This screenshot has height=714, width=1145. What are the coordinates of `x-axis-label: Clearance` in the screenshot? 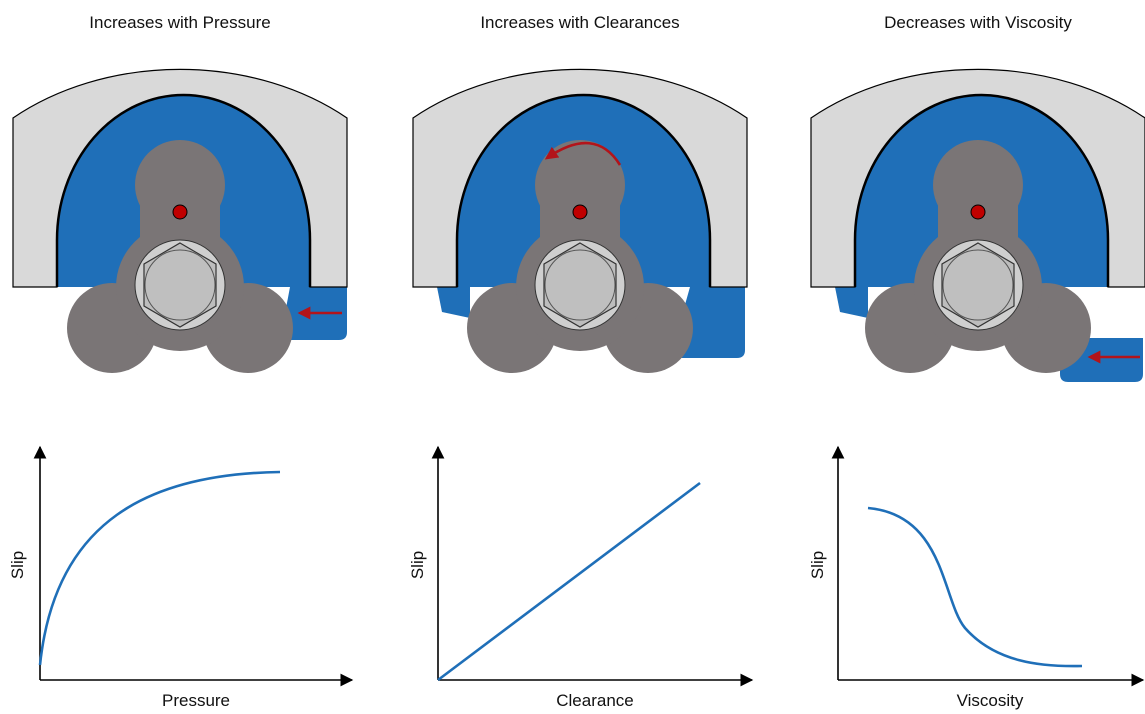 It's located at (595, 700).